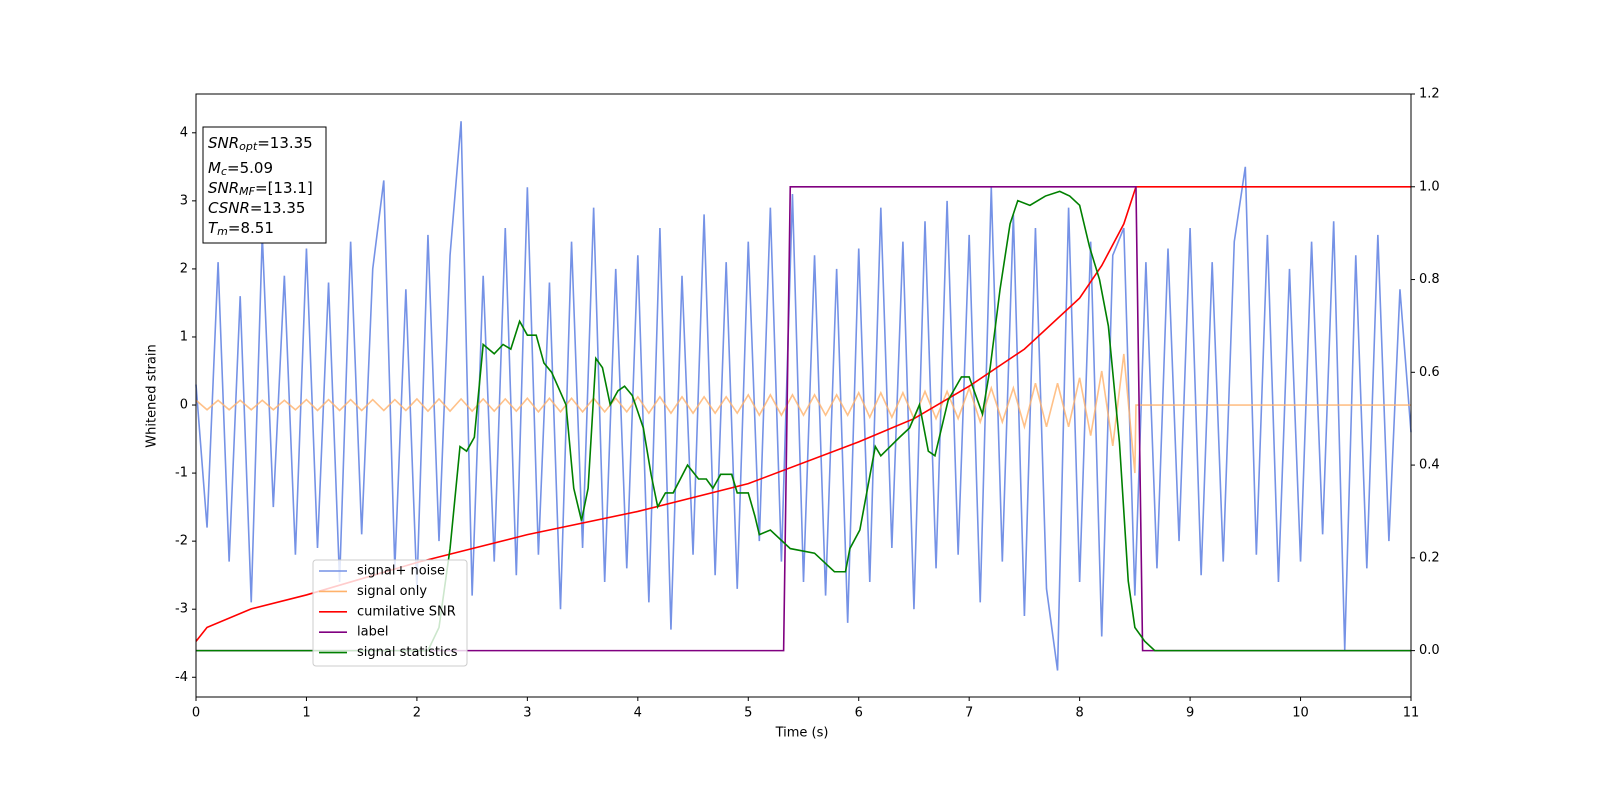 Image resolution: width=1600 pixels, height=804 pixels. Describe the element at coordinates (401, 571) in the screenshot. I see `legend-label: signal+ noise` at that location.